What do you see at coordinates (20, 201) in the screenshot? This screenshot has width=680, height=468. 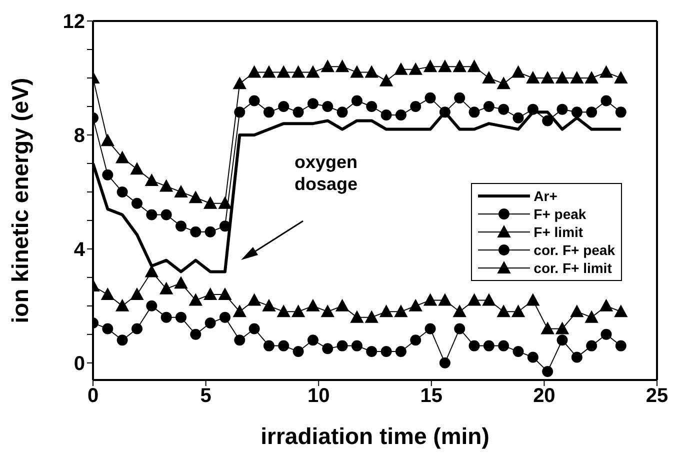 I see `y-axis-title: ion kinetic energy (eV)` at bounding box center [20, 201].